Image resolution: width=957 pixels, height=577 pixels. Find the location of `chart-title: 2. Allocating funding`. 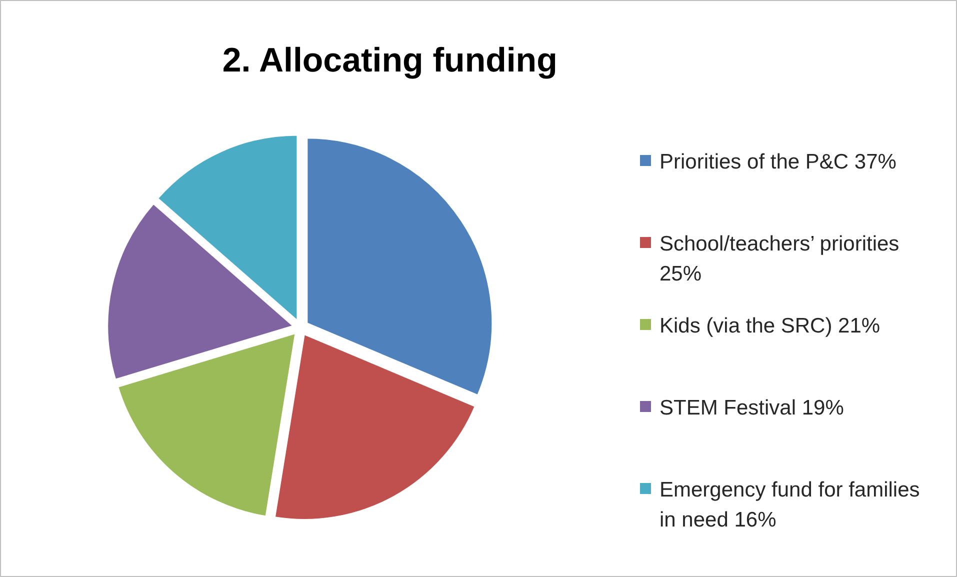

chart-title: 2. Allocating funding is located at coordinates (390, 61).